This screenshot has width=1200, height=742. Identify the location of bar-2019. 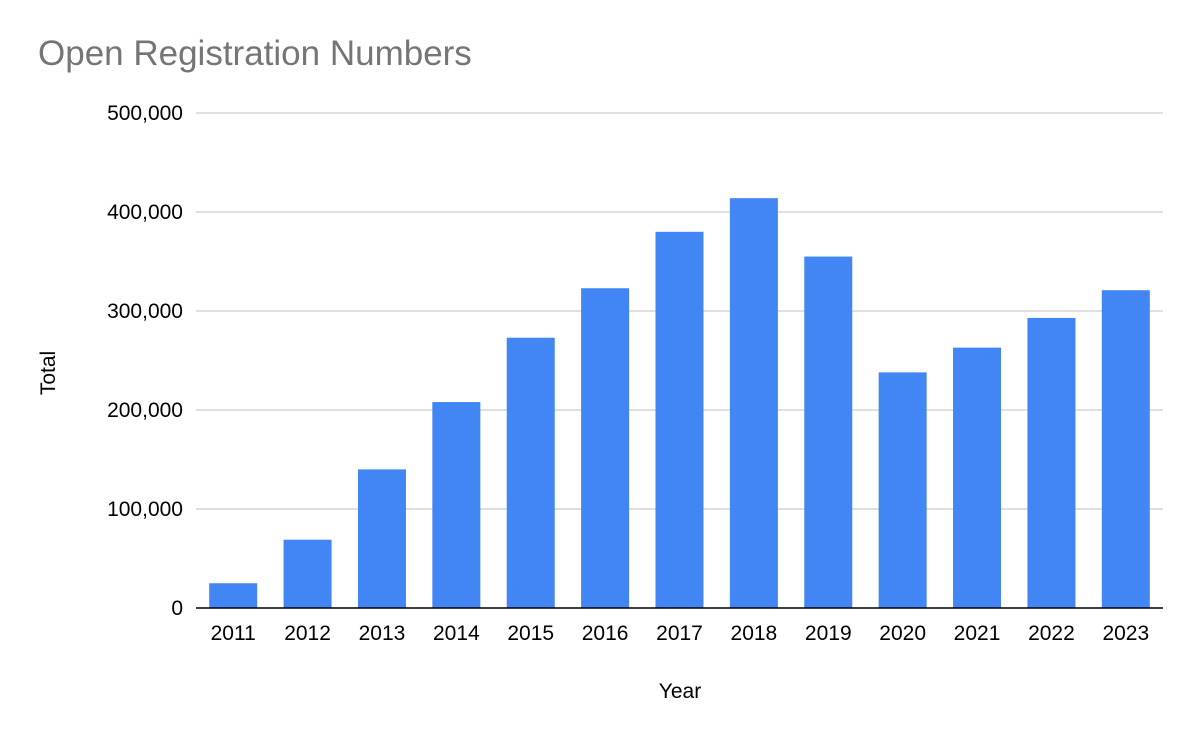
(828, 432).